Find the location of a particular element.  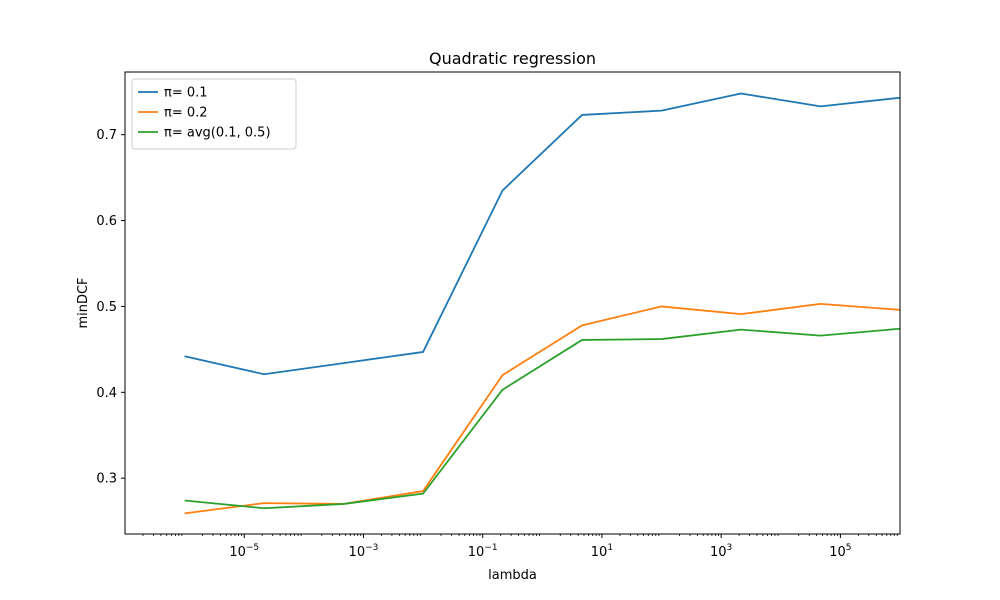

legend-box is located at coordinates (214, 114).